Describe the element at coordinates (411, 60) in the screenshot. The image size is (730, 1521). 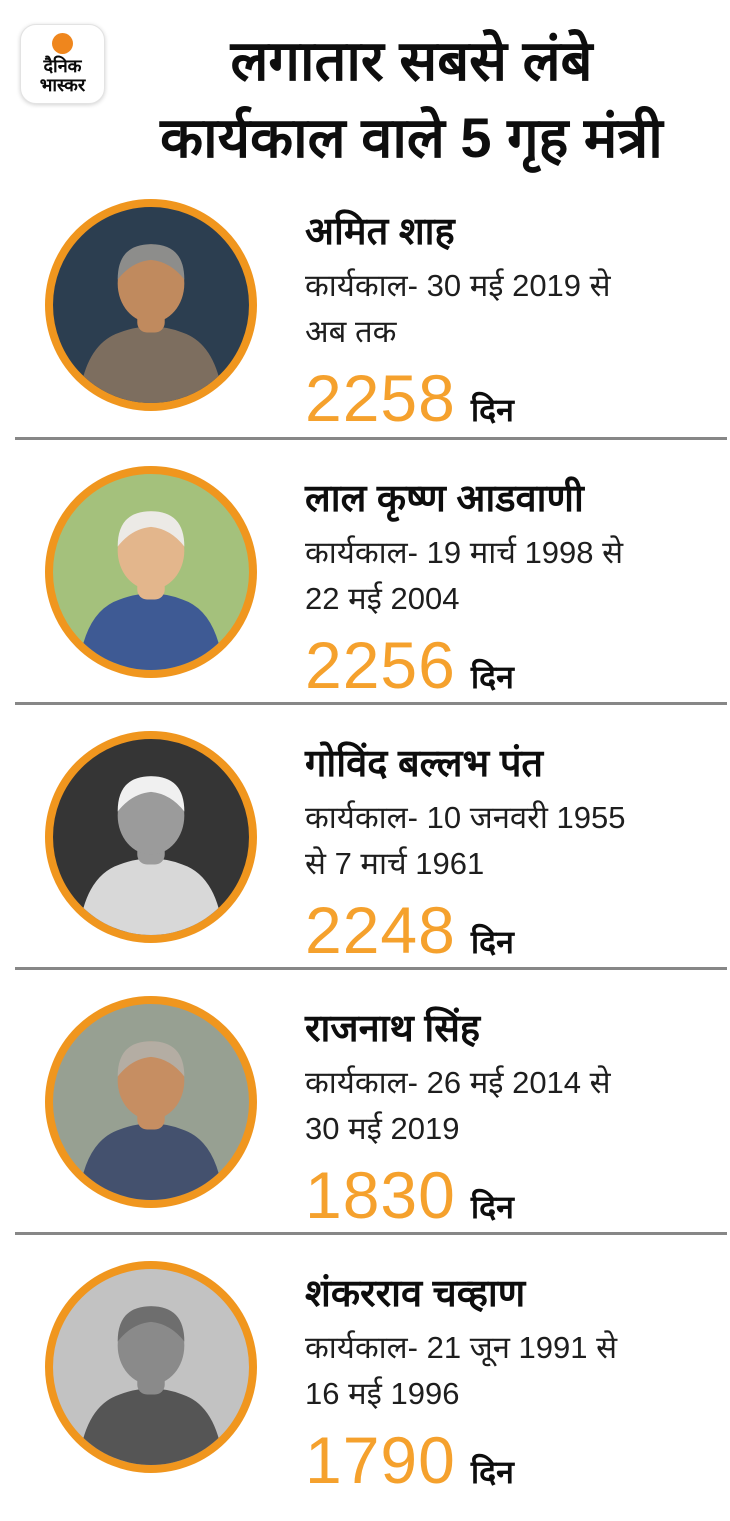
I see `page-title-line1: लगातार सबसे लंबे` at that location.